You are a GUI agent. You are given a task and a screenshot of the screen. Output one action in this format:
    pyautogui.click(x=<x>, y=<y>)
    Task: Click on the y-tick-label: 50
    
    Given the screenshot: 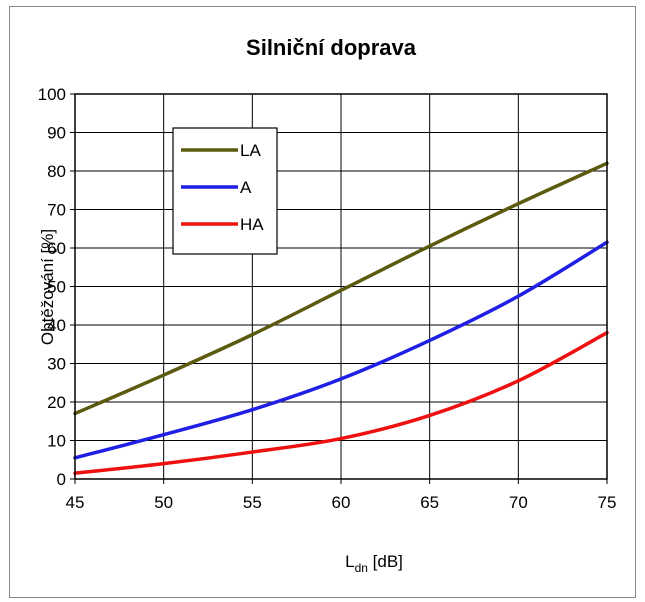 What is the action you would take?
    pyautogui.click(x=56, y=287)
    